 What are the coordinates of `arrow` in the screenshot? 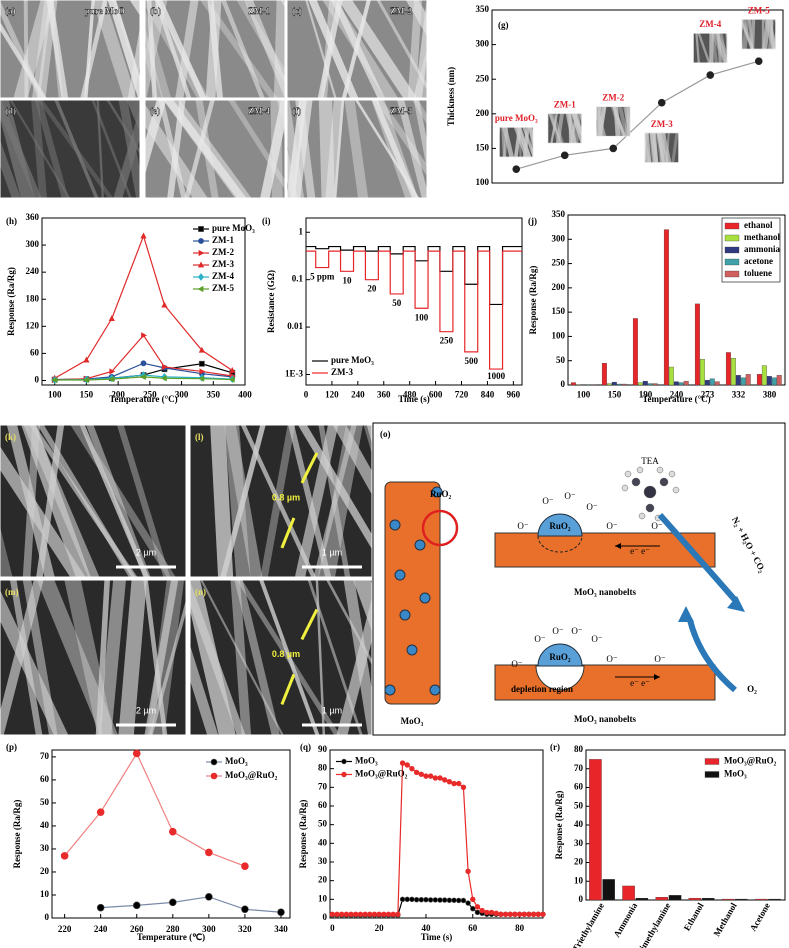 It's located at (288, 533).